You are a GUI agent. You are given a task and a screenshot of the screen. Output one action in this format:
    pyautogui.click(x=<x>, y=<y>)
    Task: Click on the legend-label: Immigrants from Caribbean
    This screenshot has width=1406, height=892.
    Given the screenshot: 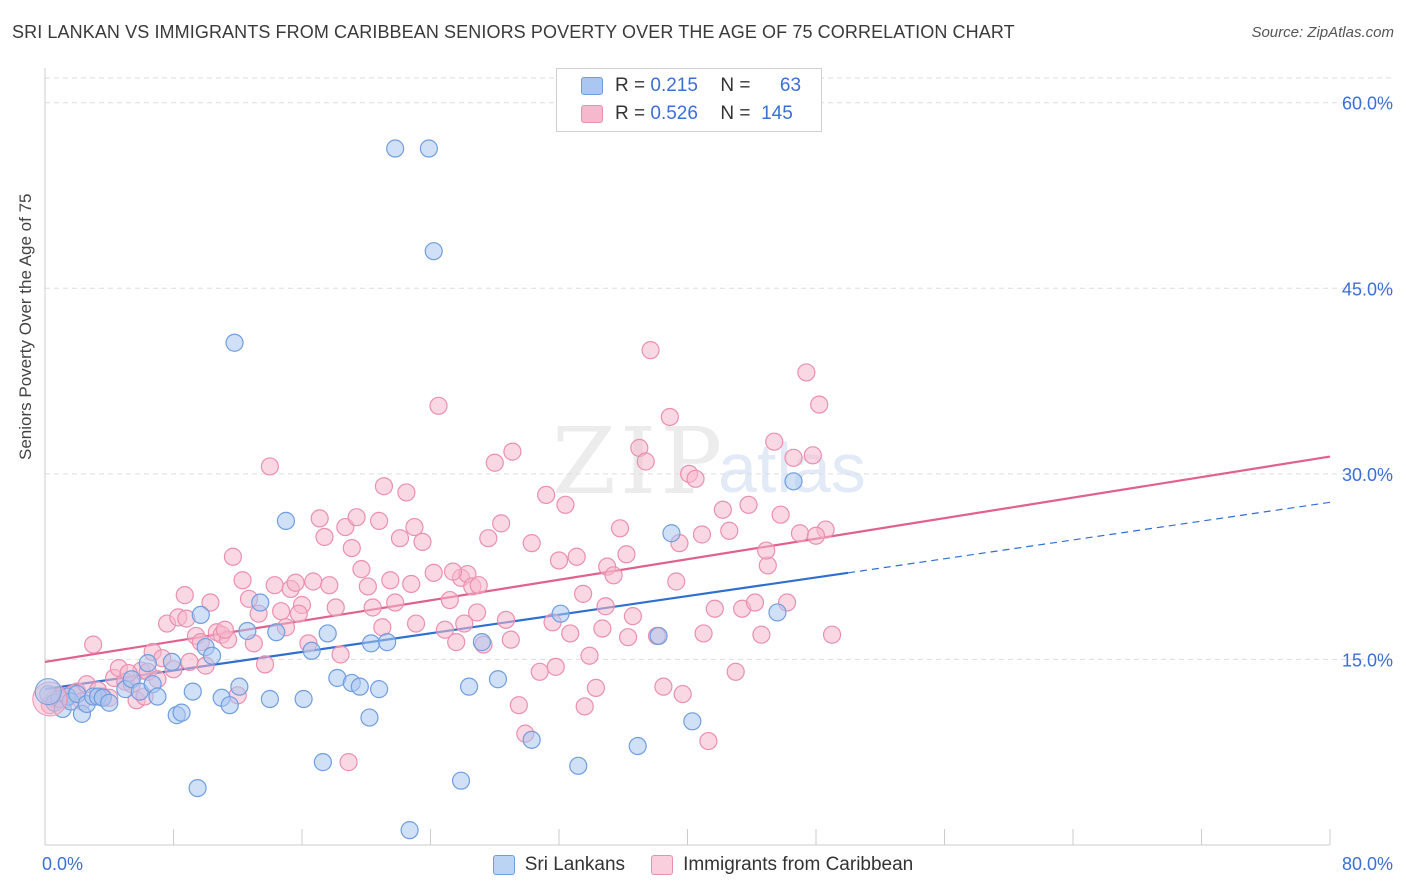 What is the action you would take?
    pyautogui.click(x=798, y=864)
    